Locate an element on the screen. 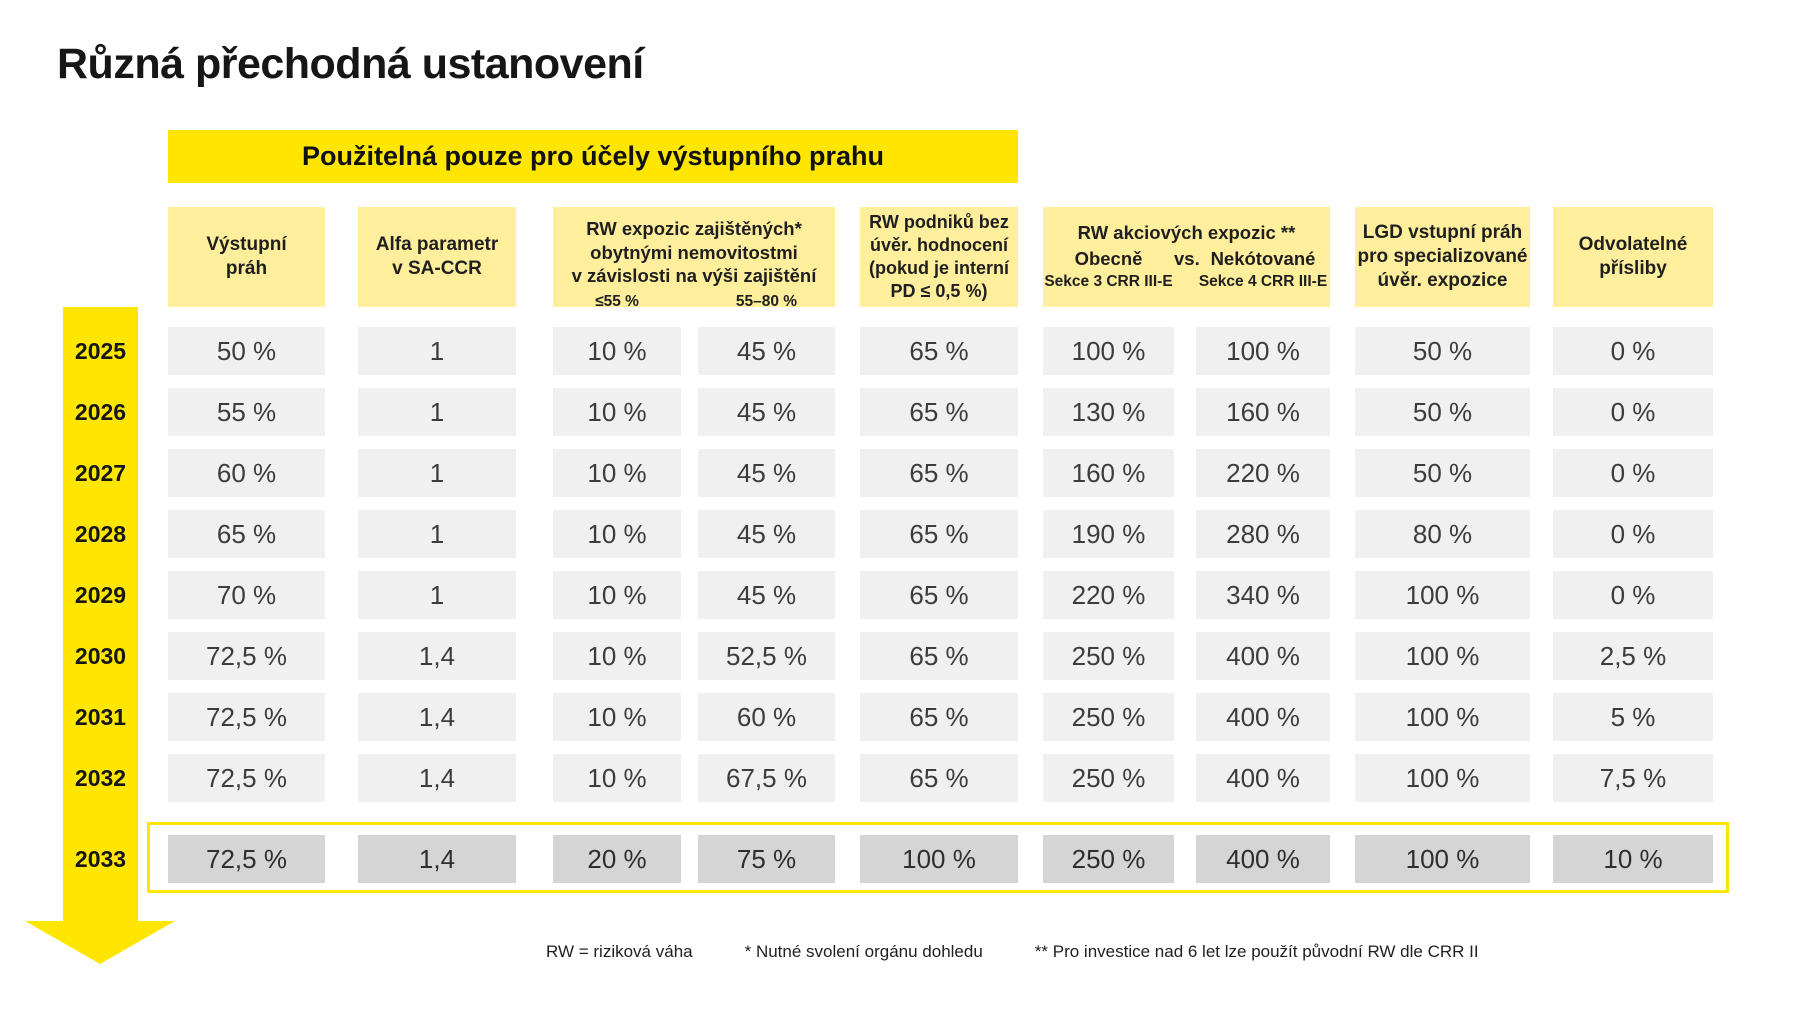 The width and height of the screenshot is (1800, 1011). value-cell: 20 % is located at coordinates (617, 859).